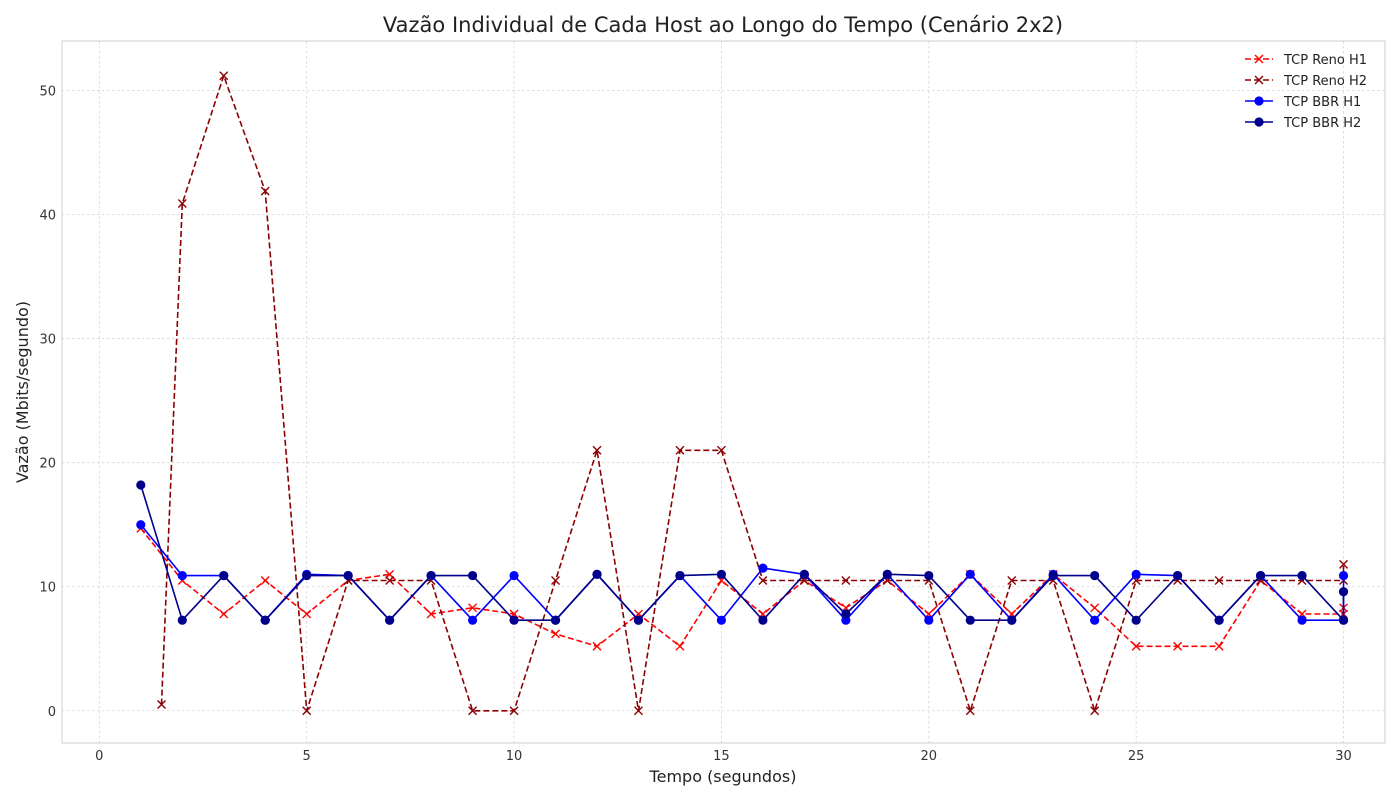 The width and height of the screenshot is (1400, 800). I want to click on y-tick-label: 10, so click(47, 588).